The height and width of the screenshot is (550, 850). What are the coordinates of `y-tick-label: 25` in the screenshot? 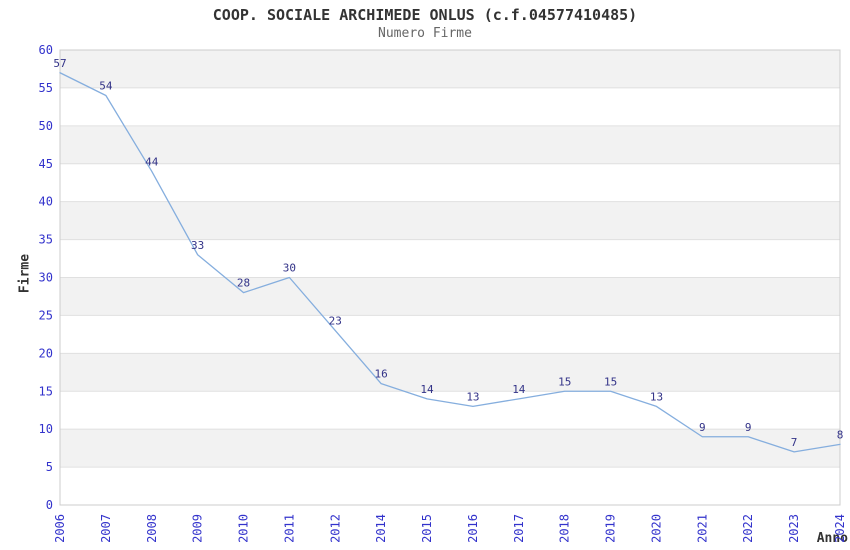 It's located at (46, 315).